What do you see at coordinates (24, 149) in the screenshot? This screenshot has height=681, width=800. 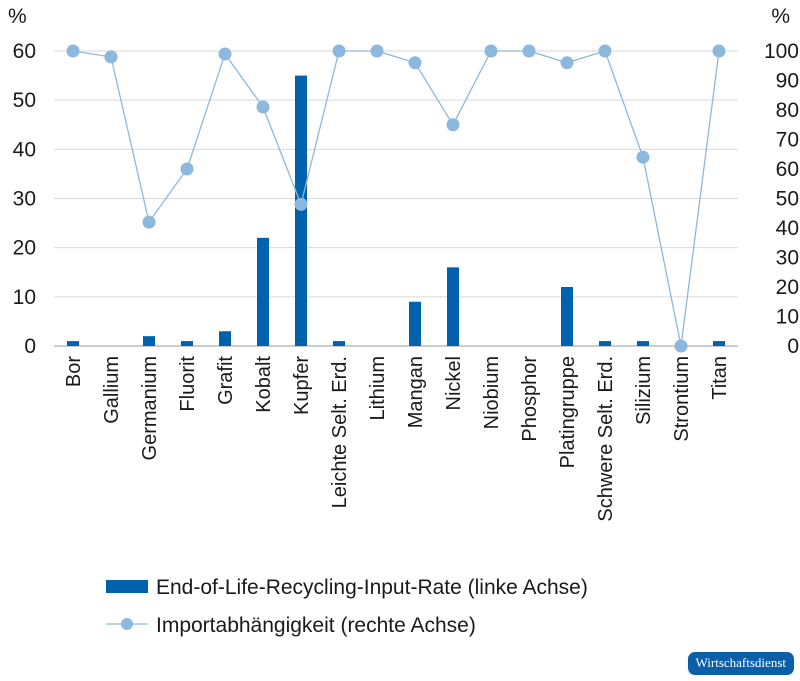 I see `left-tick-label: 40` at bounding box center [24, 149].